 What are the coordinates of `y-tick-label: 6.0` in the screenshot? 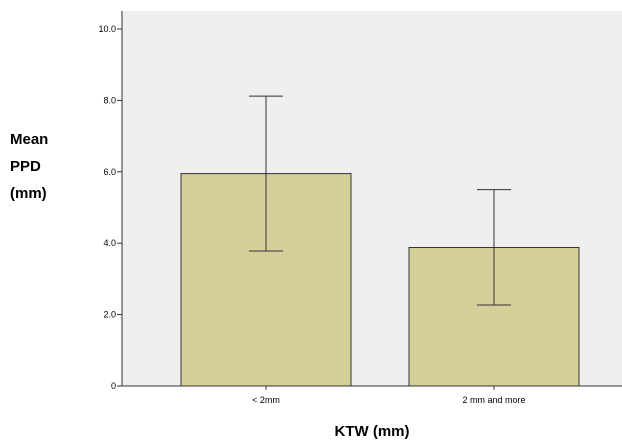 It's located at (109, 172).